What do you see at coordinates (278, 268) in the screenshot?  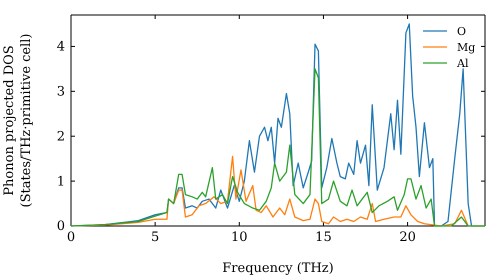 I see `x-axis-title: Frequency (THz)` at bounding box center [278, 268].